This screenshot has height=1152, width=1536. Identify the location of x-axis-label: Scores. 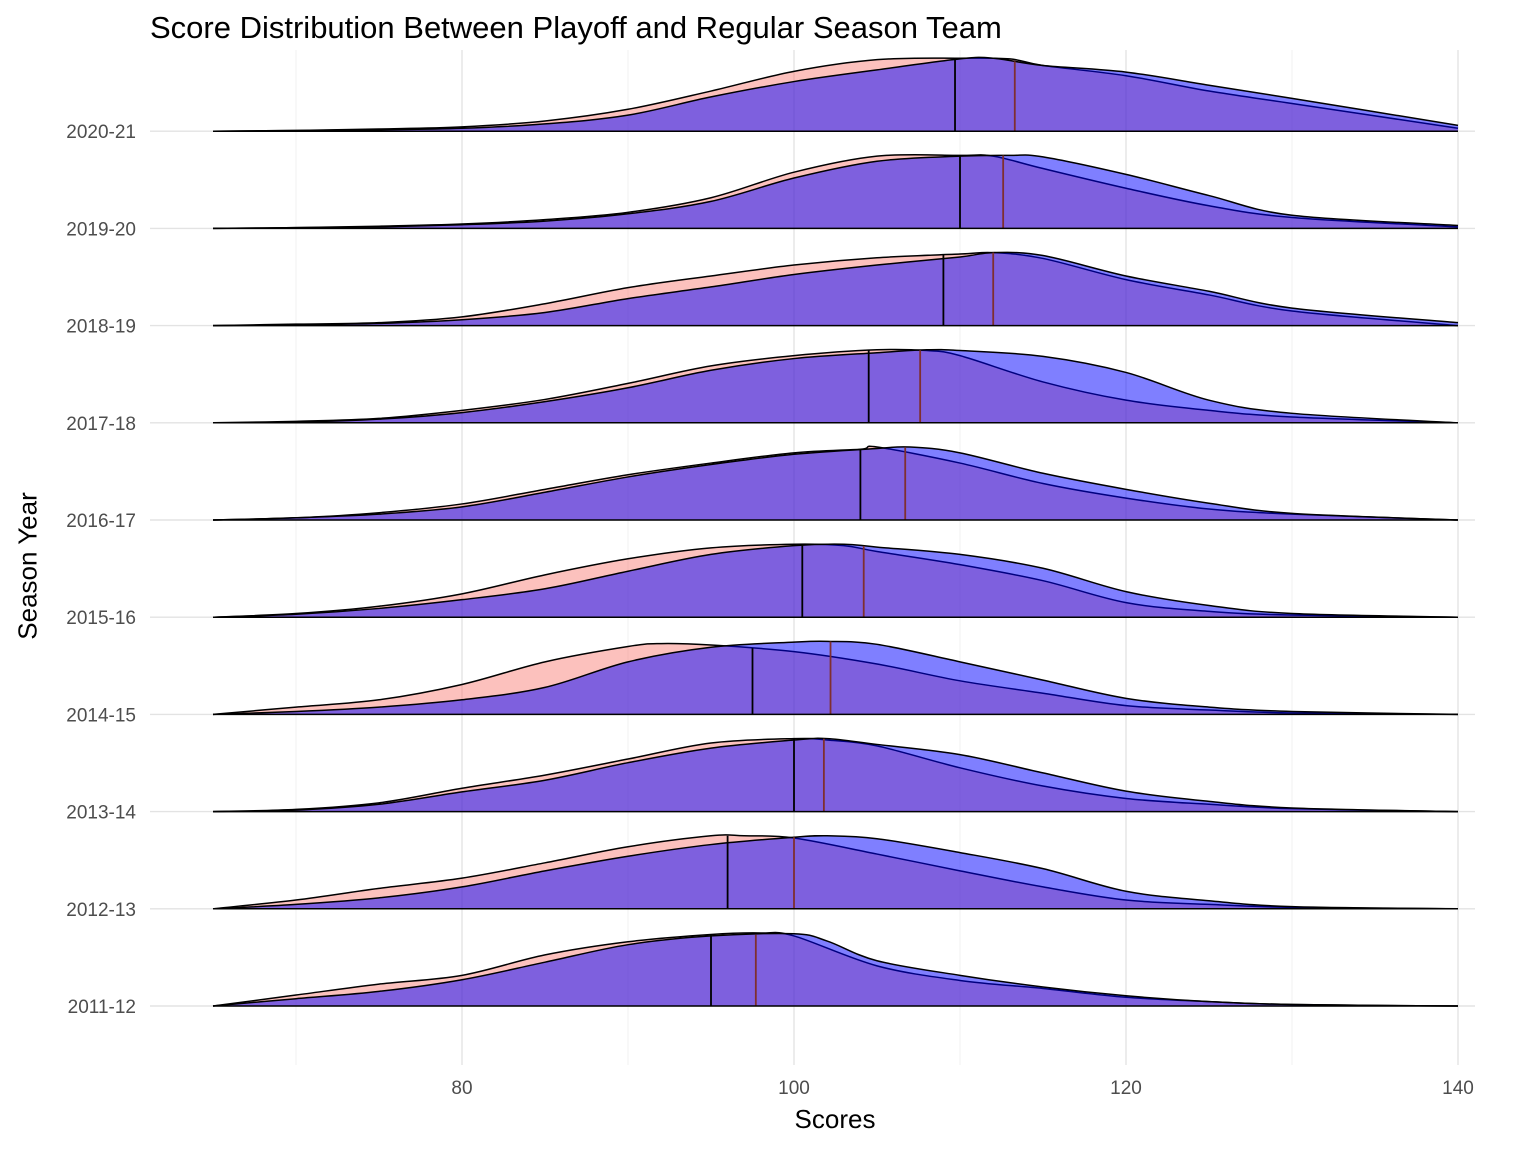
(835, 1119).